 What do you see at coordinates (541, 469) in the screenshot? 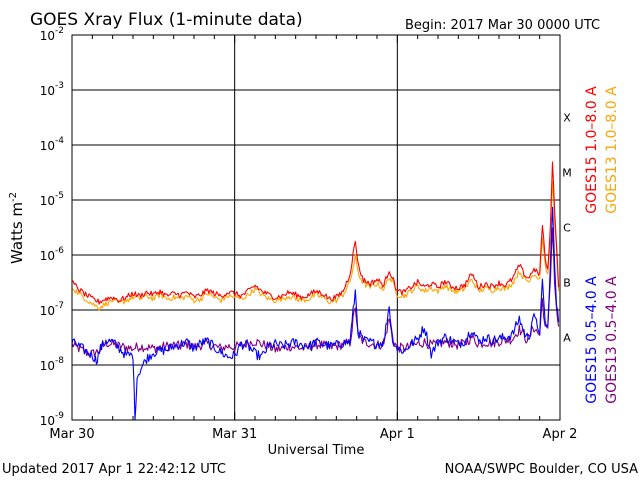
I see `credit-label: NOAA/SWPC Boulder, CO USA` at bounding box center [541, 469].